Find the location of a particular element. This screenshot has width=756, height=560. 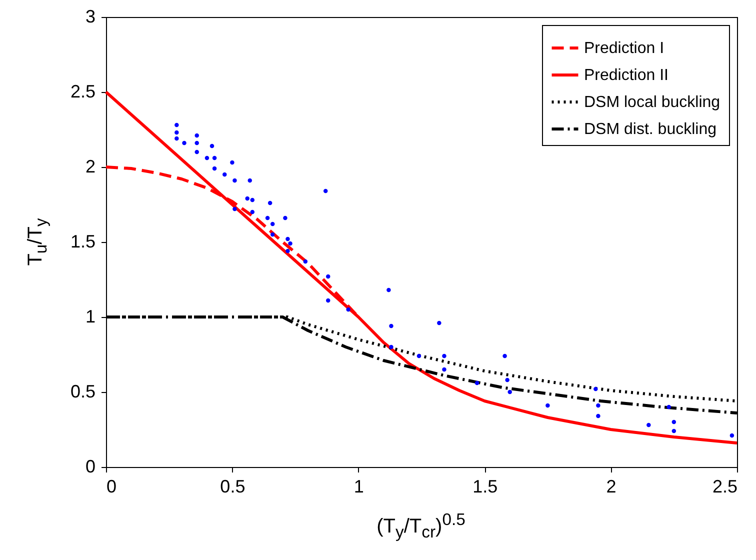

x-tick-label: 0 is located at coordinates (111, 486).